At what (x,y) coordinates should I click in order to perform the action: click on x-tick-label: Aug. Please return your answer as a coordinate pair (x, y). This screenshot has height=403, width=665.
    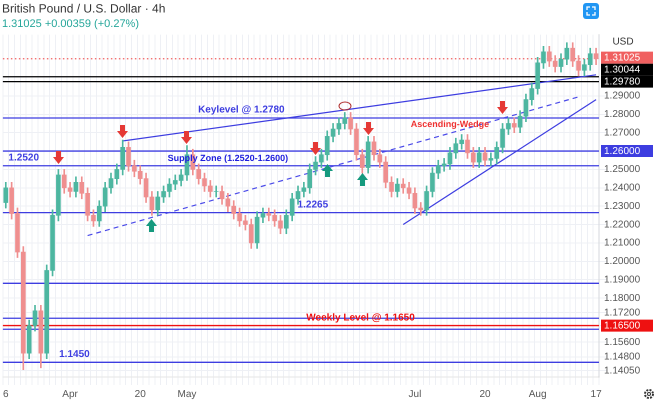
    Looking at the image, I should click on (537, 394).